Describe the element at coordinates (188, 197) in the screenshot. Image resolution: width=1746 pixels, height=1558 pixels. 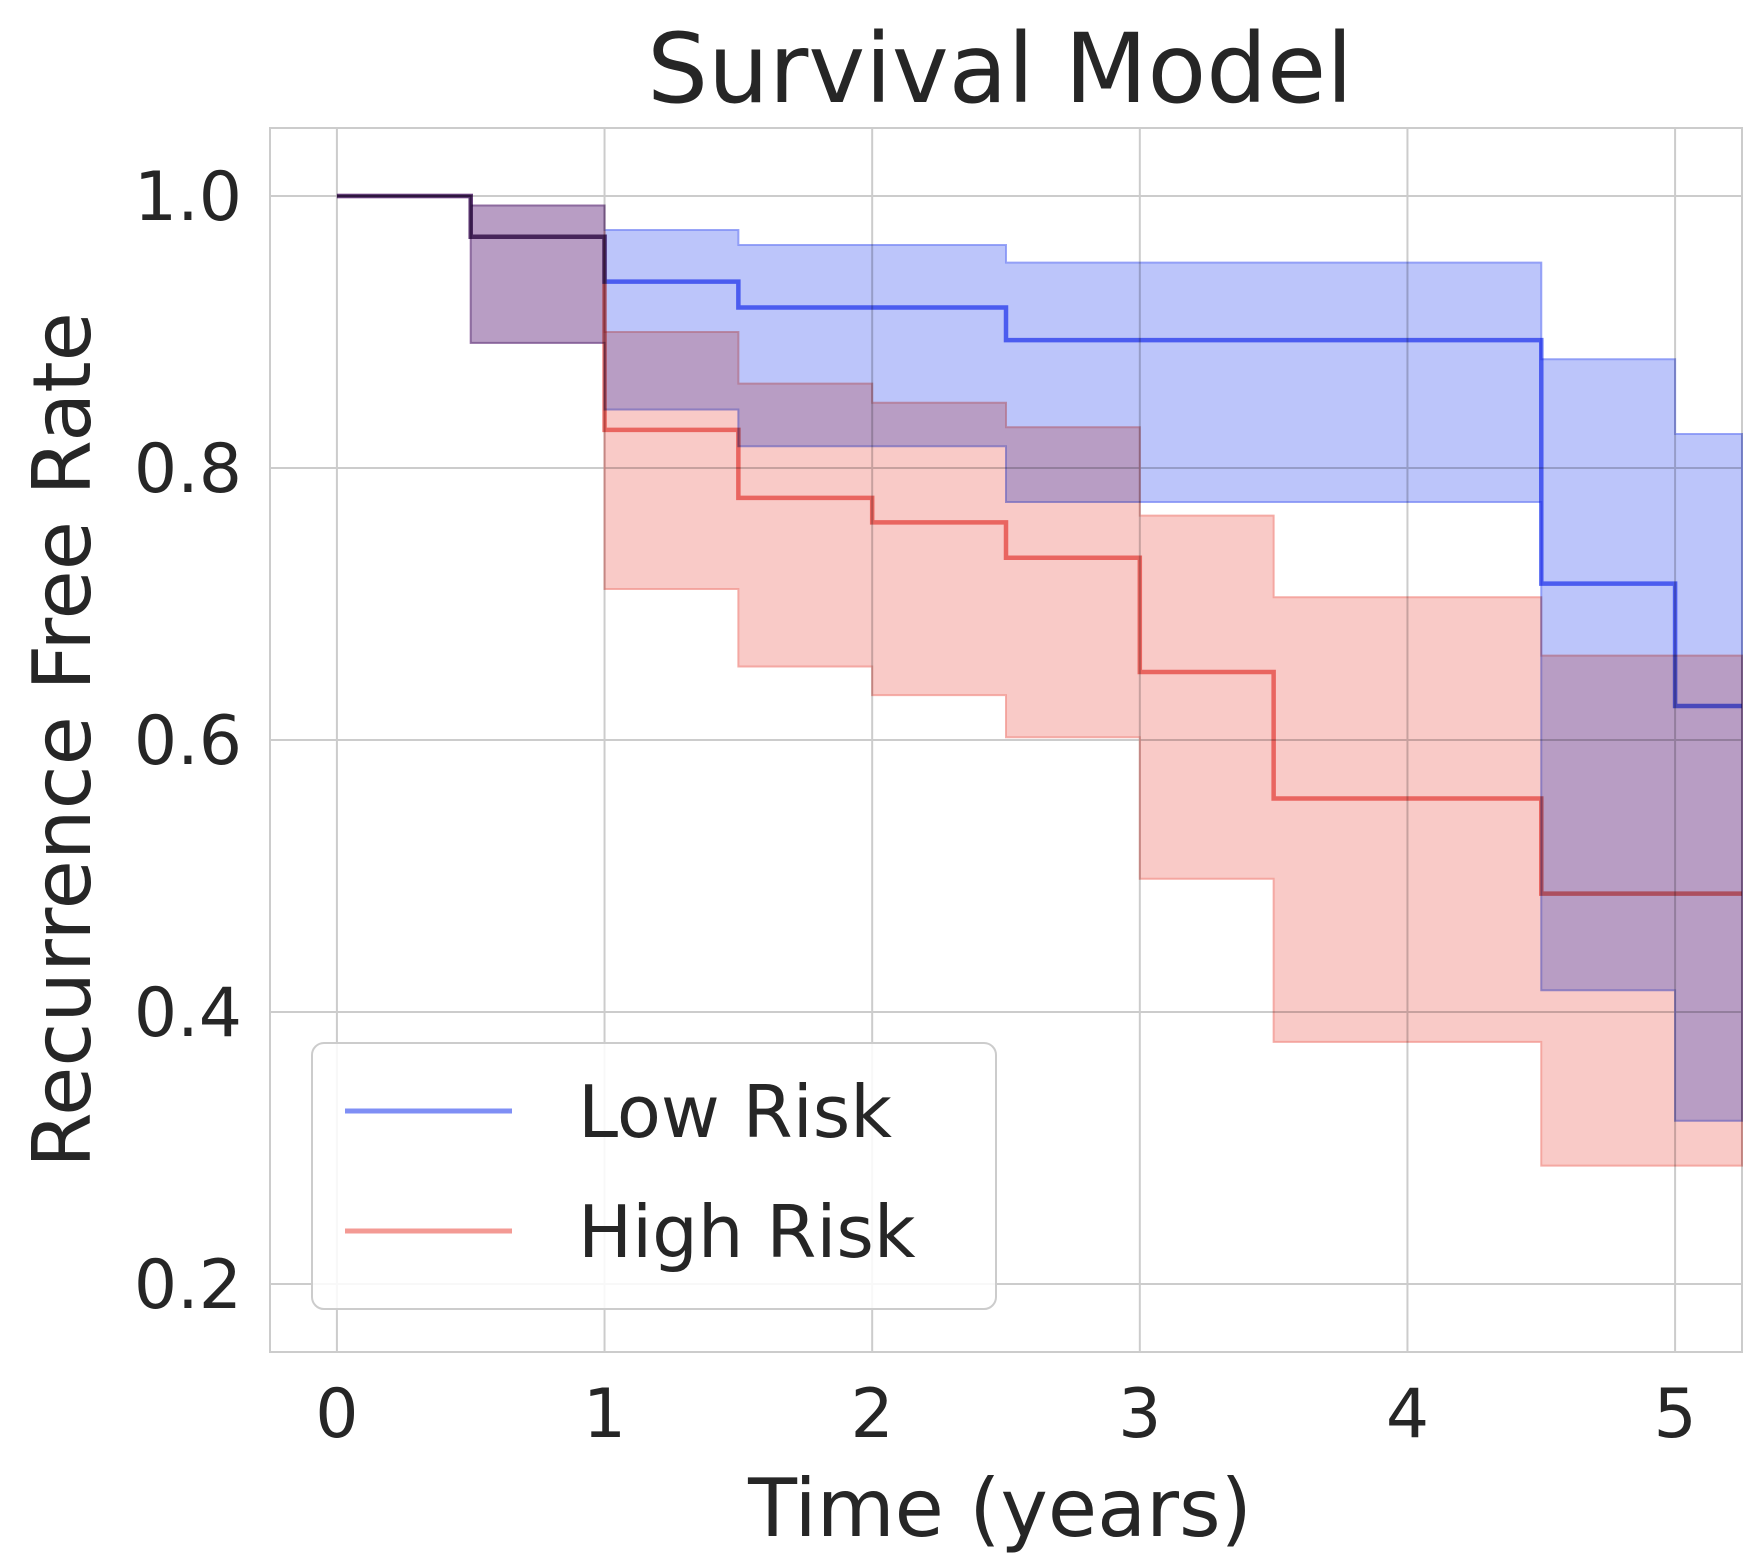
I see `y-tick-label: 1.0` at that location.